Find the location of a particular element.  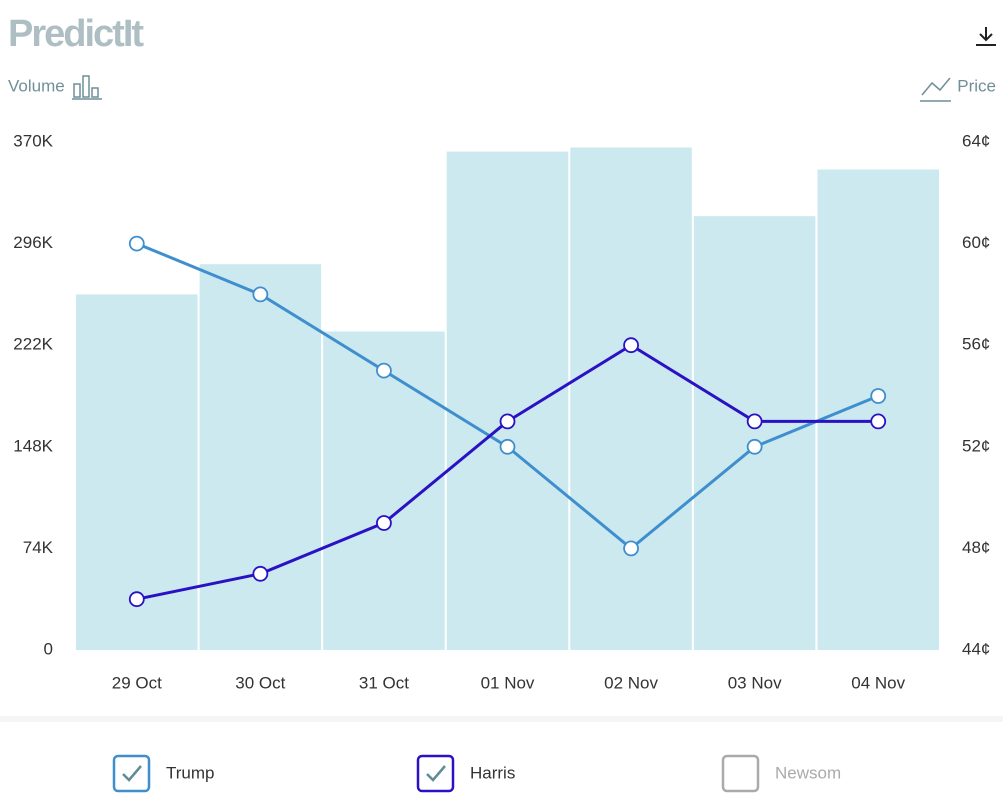

y2-tick-label: 52¢ is located at coordinates (976, 445).